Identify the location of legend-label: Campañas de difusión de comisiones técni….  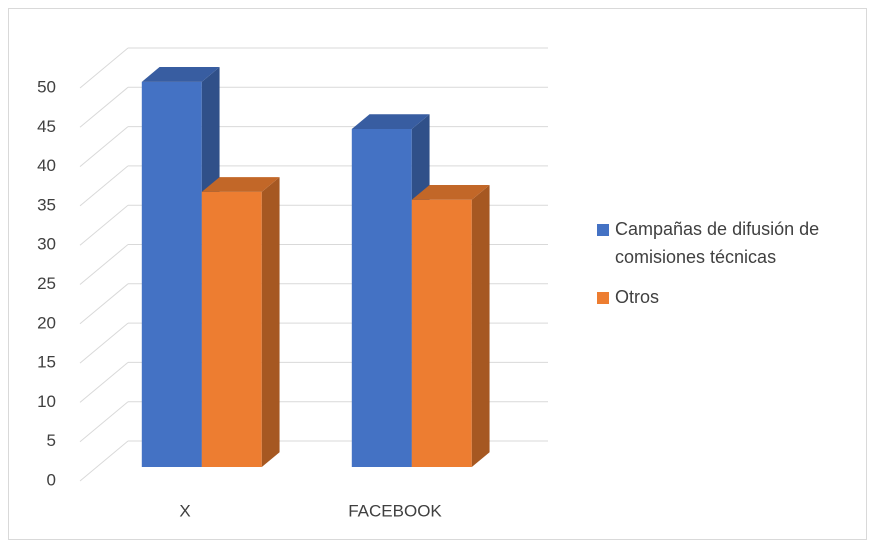
(717, 243).